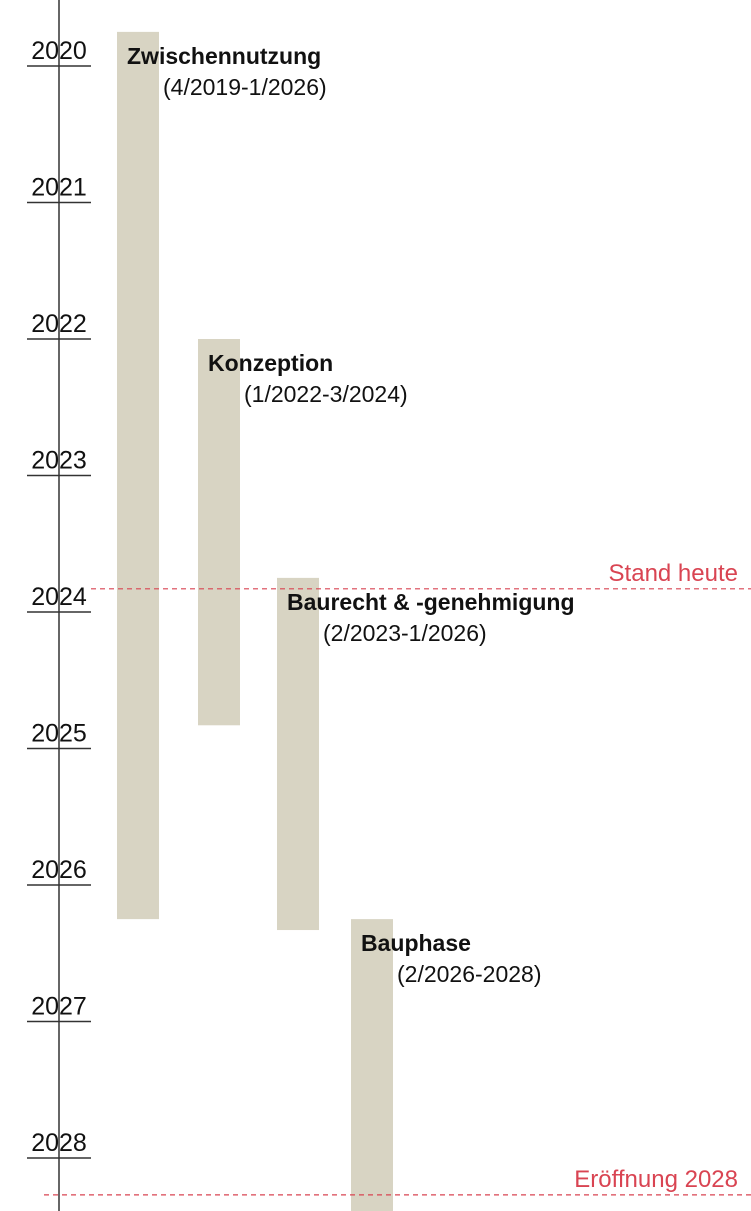 Image resolution: width=751 pixels, height=1211 pixels. What do you see at coordinates (59, 1143) in the screenshot?
I see `year-label-2028: 2028` at bounding box center [59, 1143].